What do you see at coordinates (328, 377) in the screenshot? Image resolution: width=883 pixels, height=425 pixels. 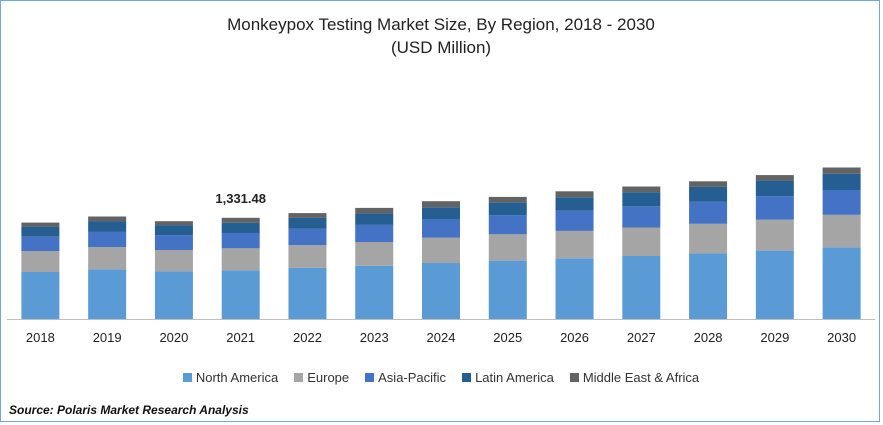 I see `legend-label: Europe` at bounding box center [328, 377].